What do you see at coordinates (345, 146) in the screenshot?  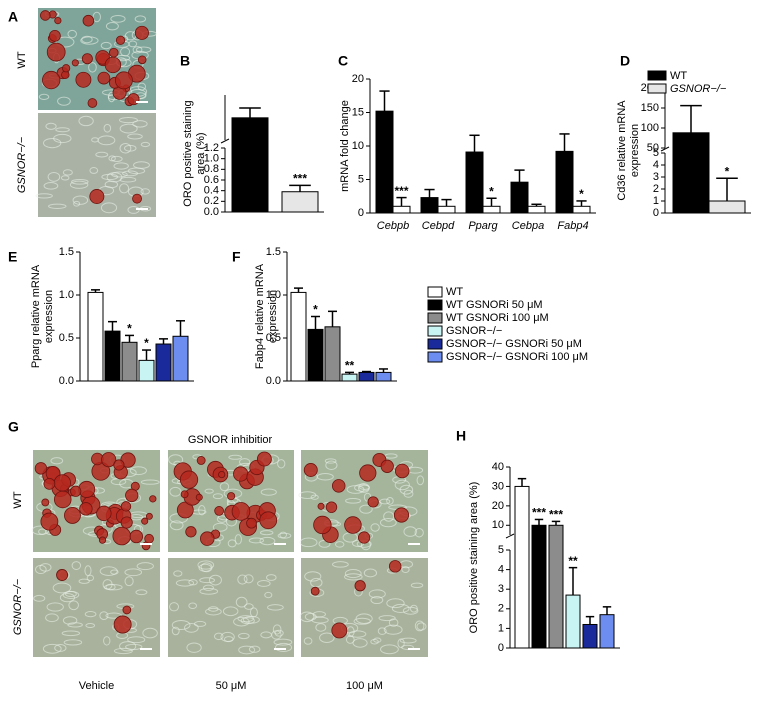 I see `y-axis-label: mRNA fold change` at bounding box center [345, 146].